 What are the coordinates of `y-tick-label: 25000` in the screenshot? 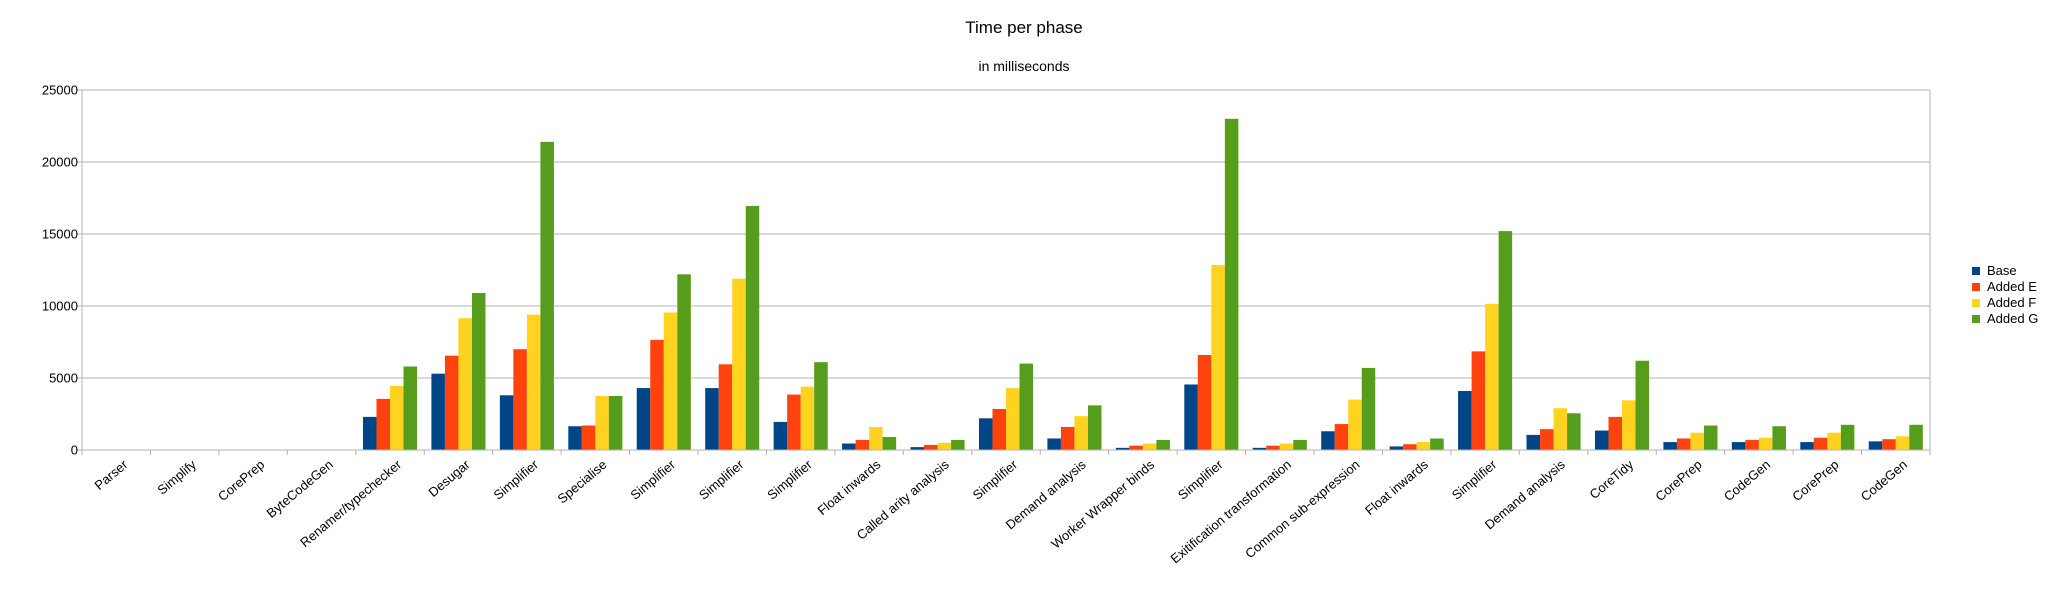 It's located at (60, 90).